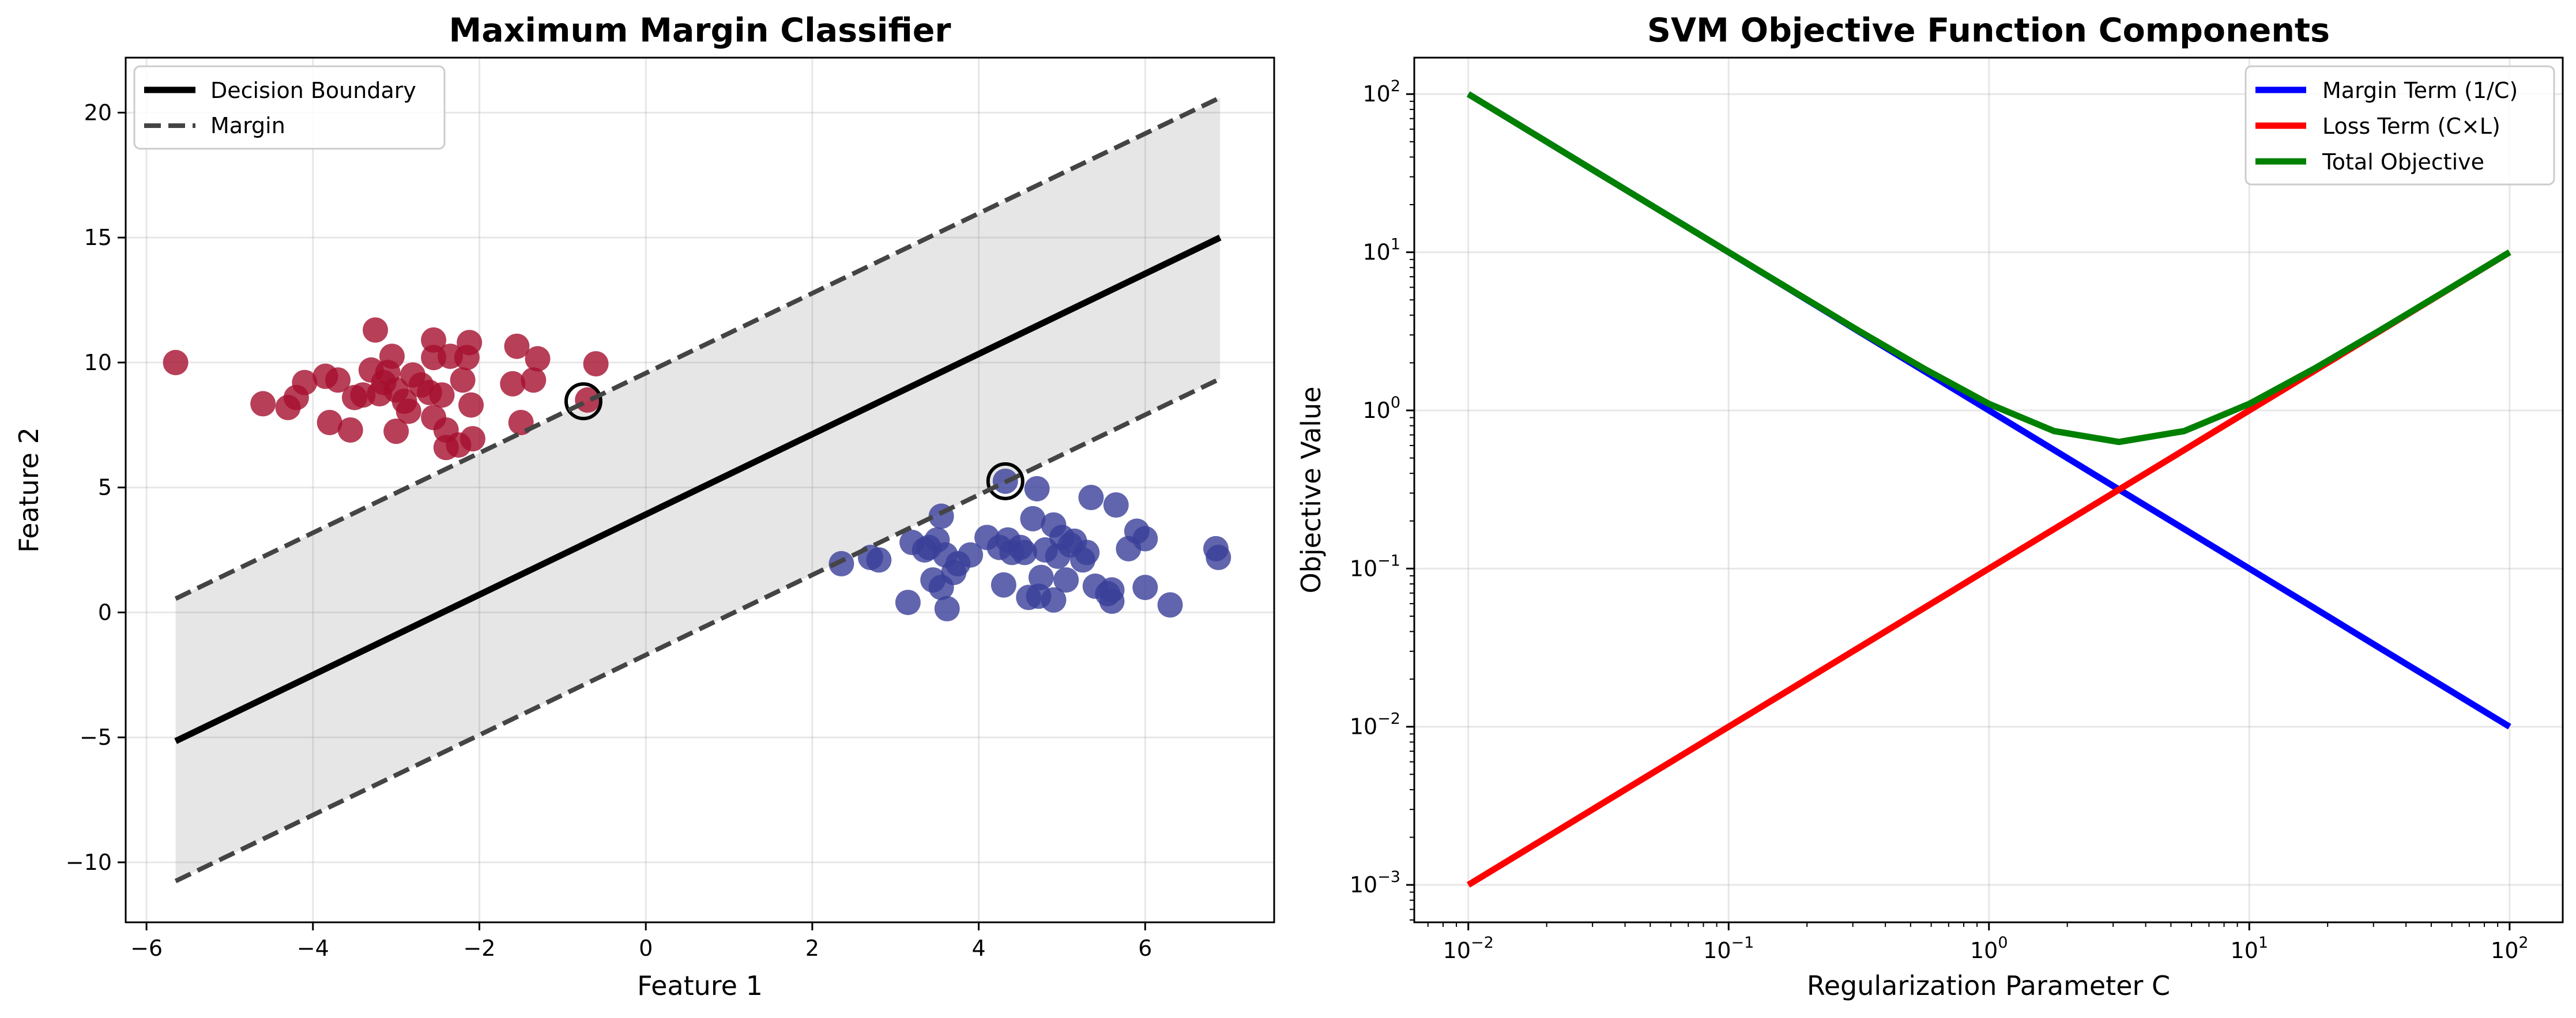 The image size is (2576, 1018). Describe the element at coordinates (98, 362) in the screenshot. I see `y-tick-label: 10` at that location.